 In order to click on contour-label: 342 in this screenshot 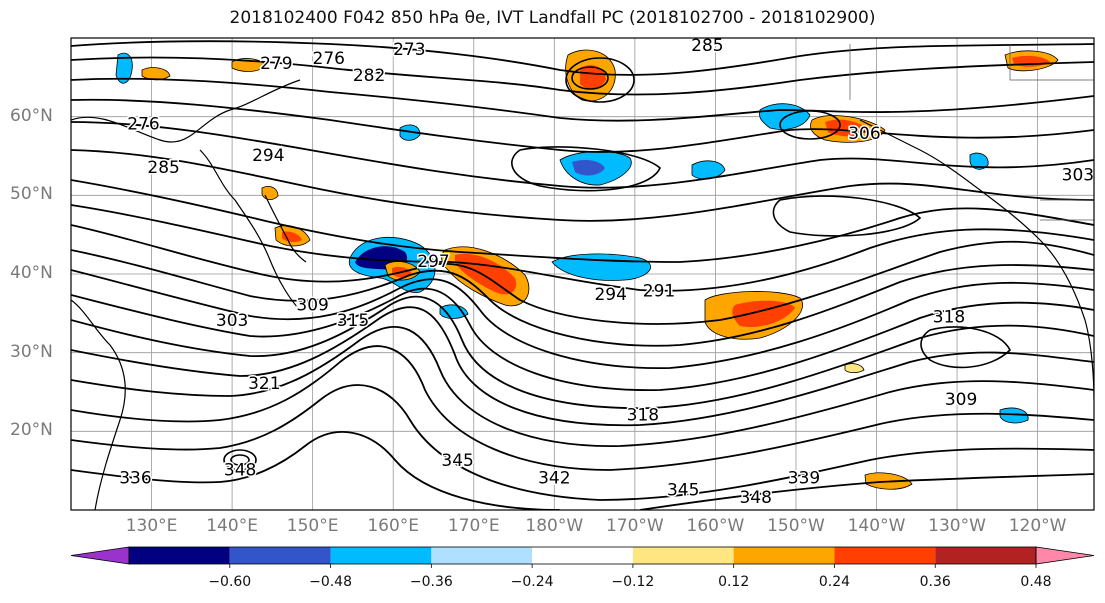, I will do `click(554, 479)`.